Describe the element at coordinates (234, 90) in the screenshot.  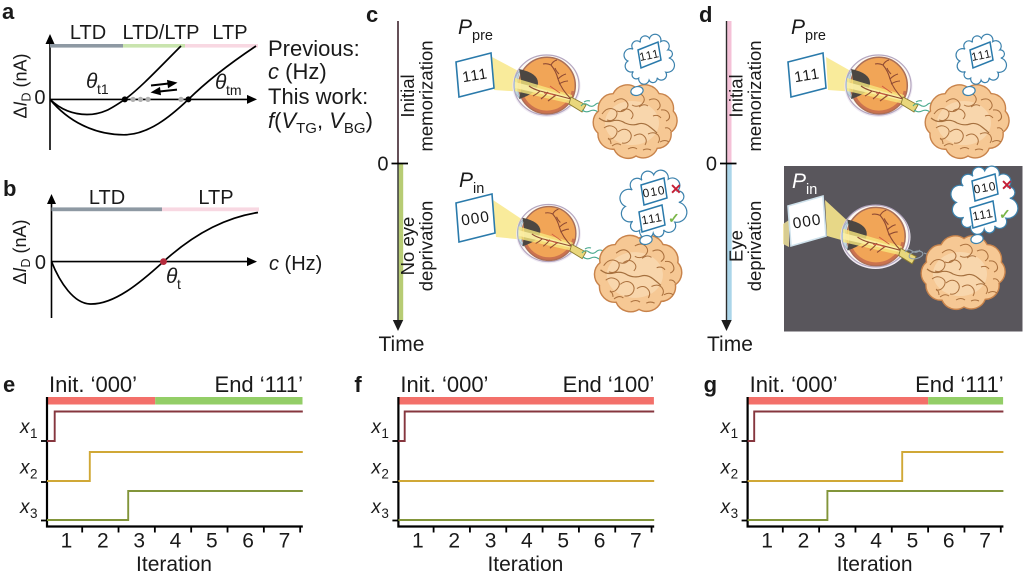
I see `svg-text: tm` at that location.